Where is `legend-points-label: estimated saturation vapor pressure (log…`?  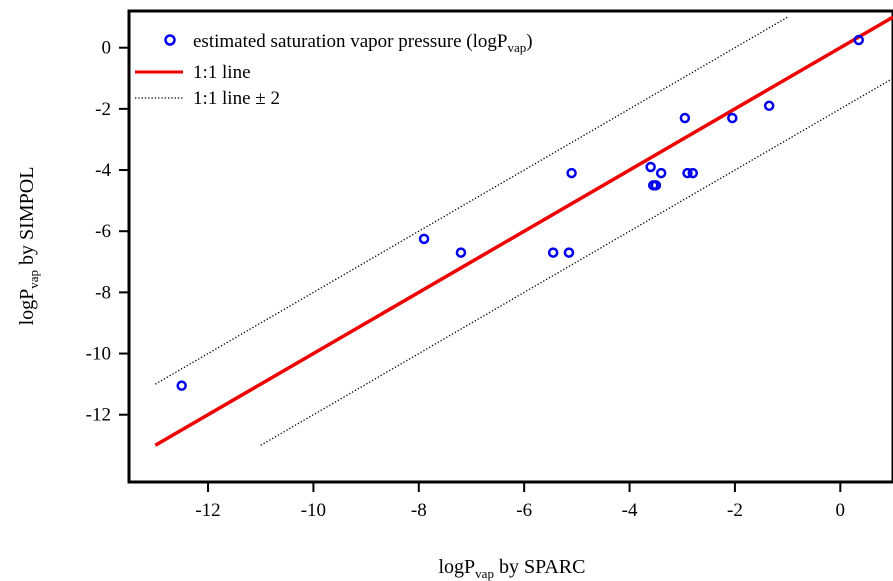 legend-points-label: estimated saturation vapor pressure (log… is located at coordinates (363, 43).